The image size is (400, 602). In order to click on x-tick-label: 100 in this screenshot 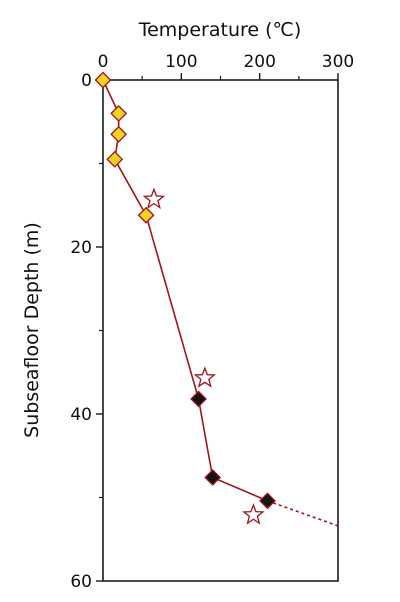, I will do `click(181, 62)`.